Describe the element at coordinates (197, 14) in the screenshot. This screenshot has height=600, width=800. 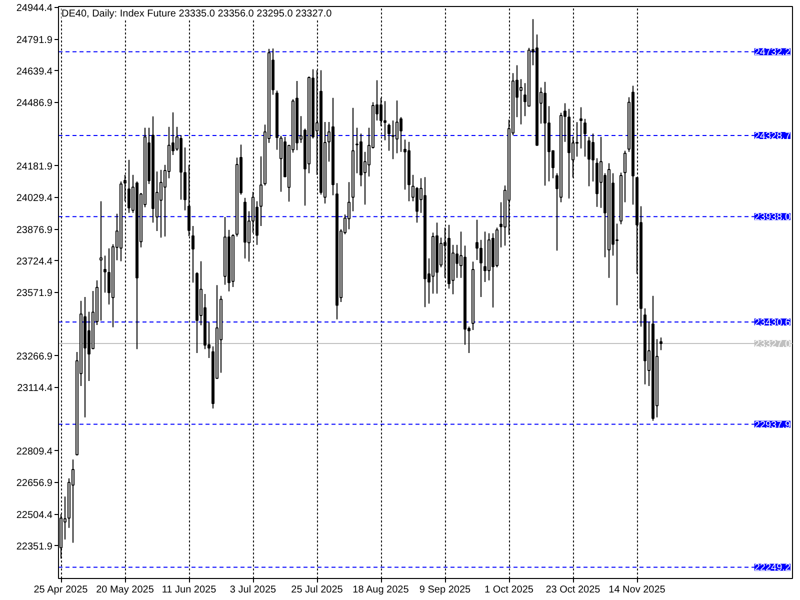
I see `chart-title: DE40, Daily: Index Future 23335.0 23356.0 23295.0 23327.0` at that location.